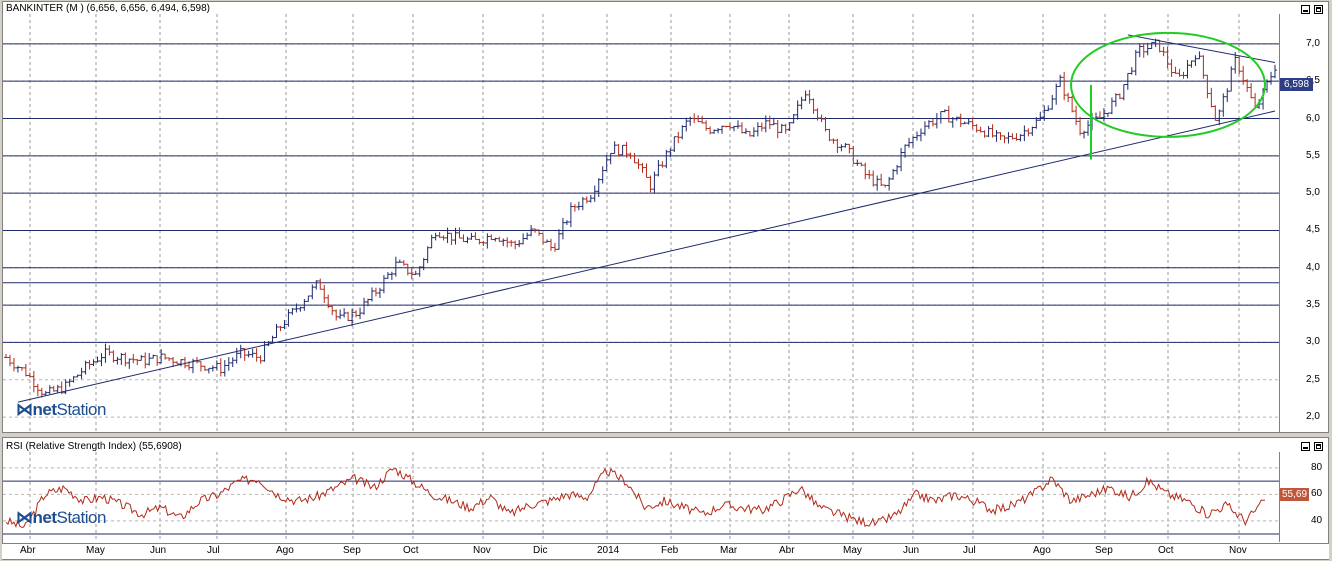  What do you see at coordinates (635, 497) in the screenshot?
I see `rsi-line` at bounding box center [635, 497].